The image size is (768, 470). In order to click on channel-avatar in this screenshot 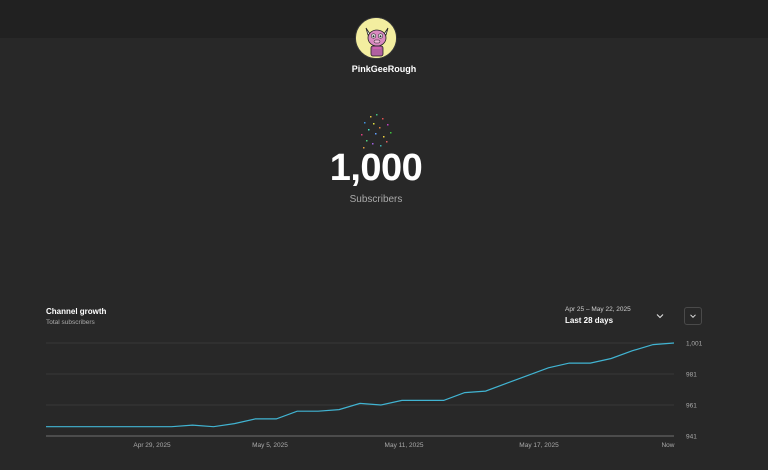, I will do `click(376, 38)`.